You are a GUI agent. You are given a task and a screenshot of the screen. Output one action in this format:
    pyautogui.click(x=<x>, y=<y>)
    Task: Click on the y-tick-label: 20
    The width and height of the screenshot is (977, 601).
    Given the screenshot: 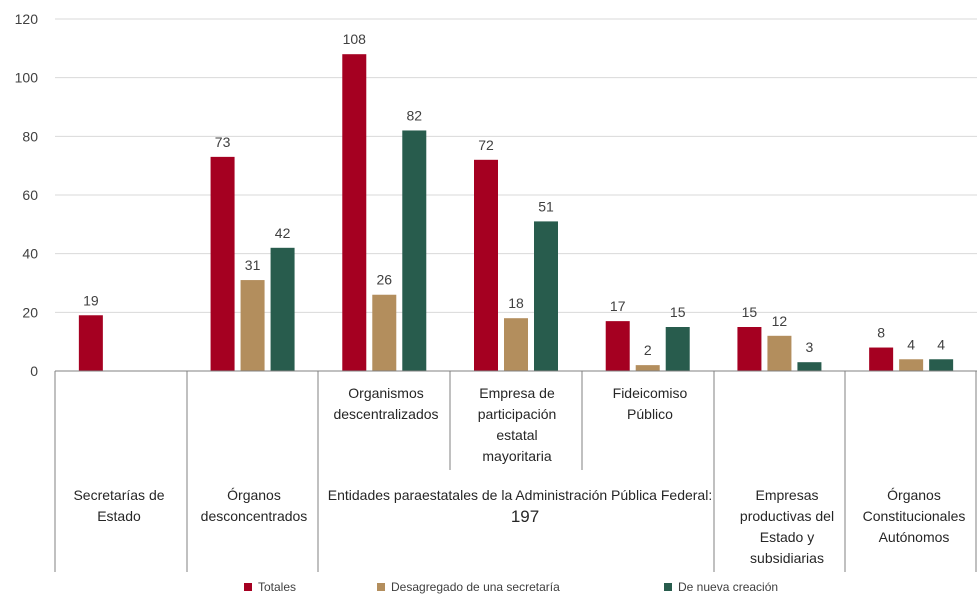 What is the action you would take?
    pyautogui.click(x=30, y=312)
    